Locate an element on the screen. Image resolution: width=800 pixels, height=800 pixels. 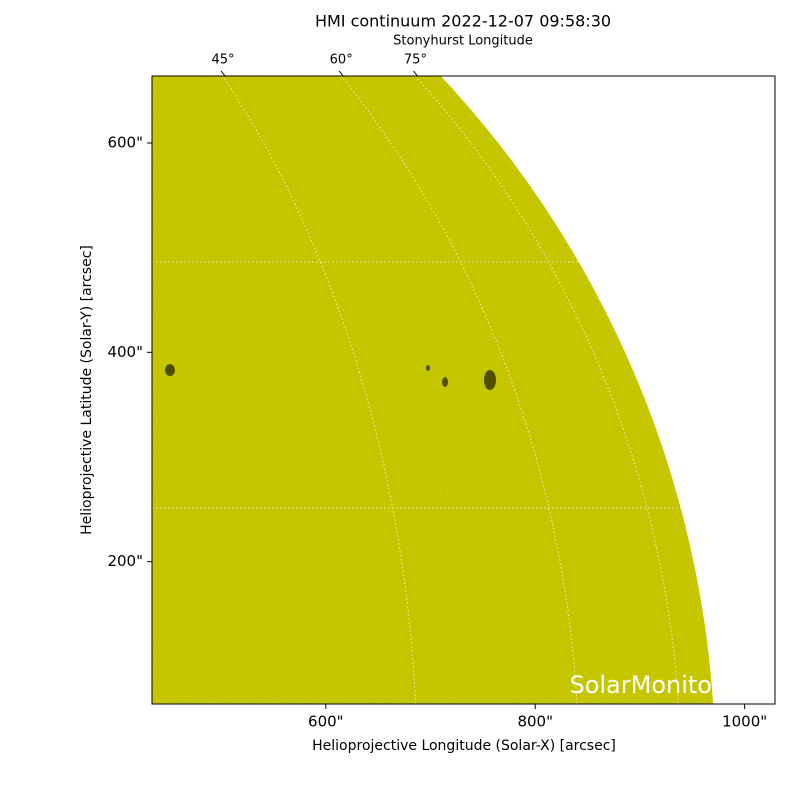
y-tick-label: 600" is located at coordinates (125, 142).